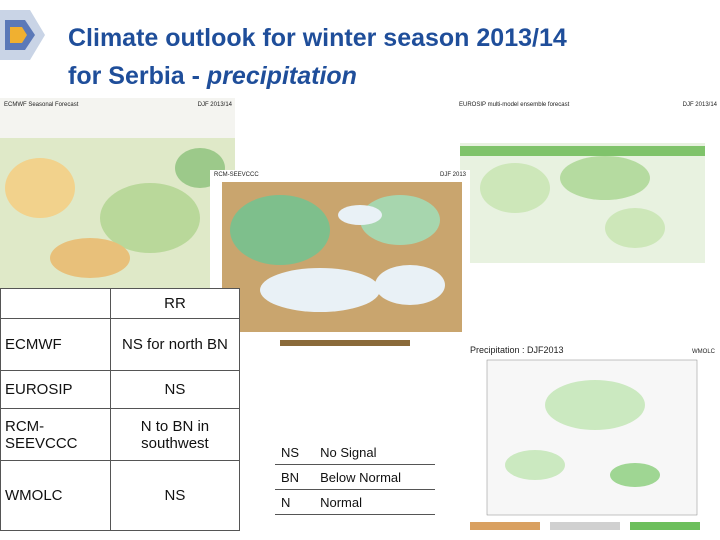 This screenshot has height=540, width=720. I want to click on table-cell: ECMWF, so click(55, 344).